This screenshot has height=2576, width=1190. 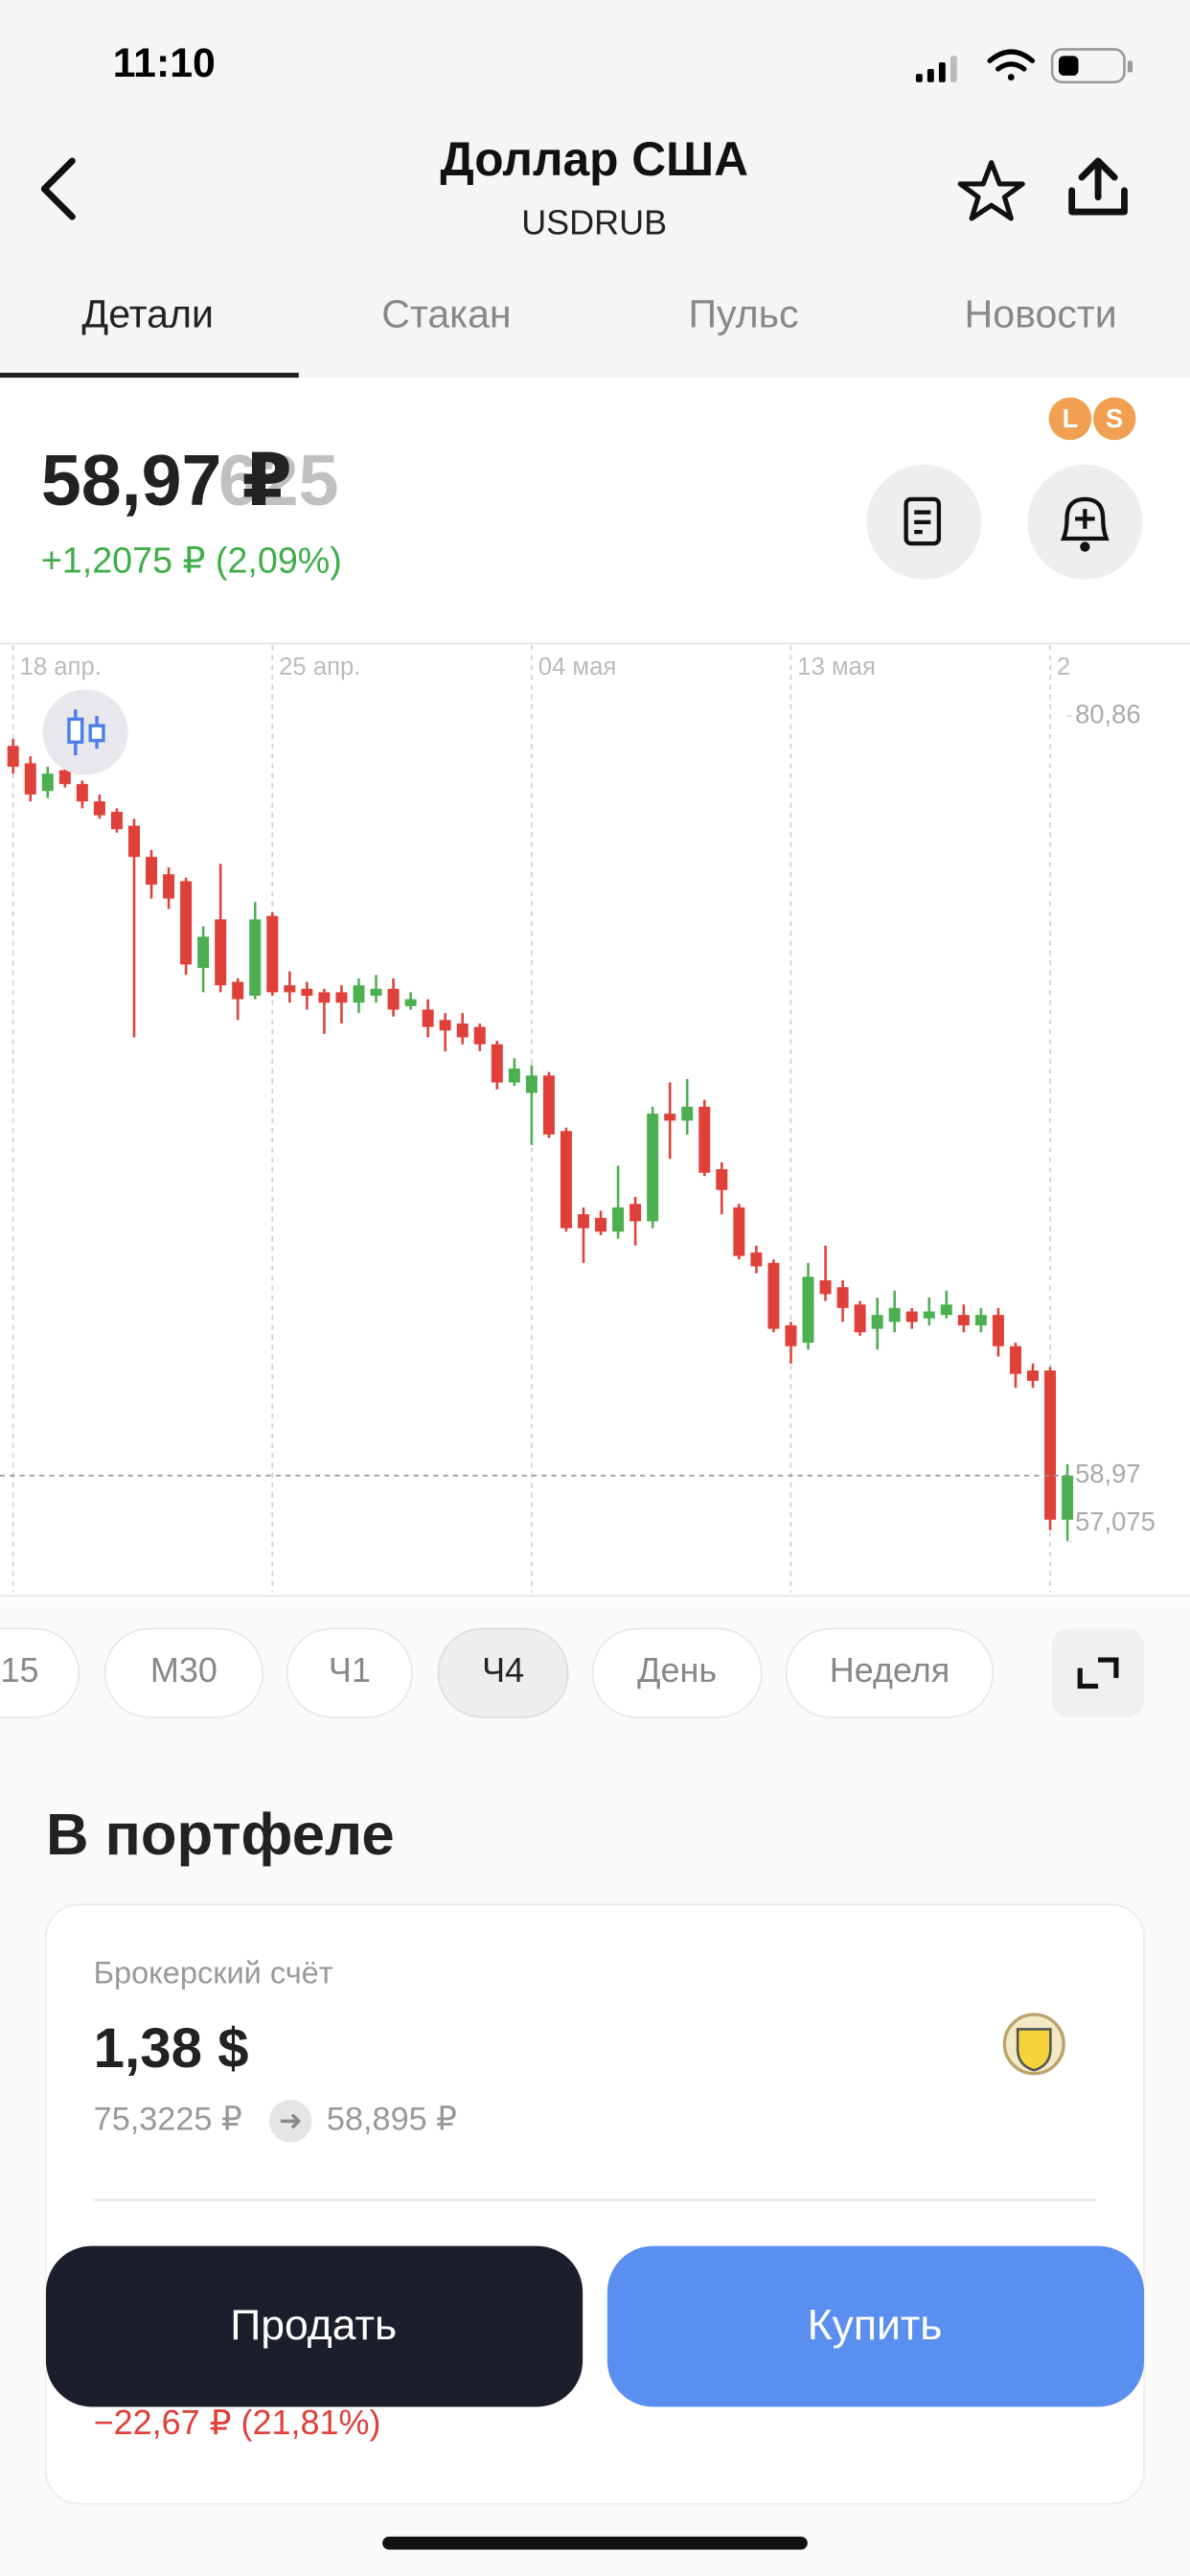 What do you see at coordinates (58, 188) in the screenshot?
I see `back-button` at bounding box center [58, 188].